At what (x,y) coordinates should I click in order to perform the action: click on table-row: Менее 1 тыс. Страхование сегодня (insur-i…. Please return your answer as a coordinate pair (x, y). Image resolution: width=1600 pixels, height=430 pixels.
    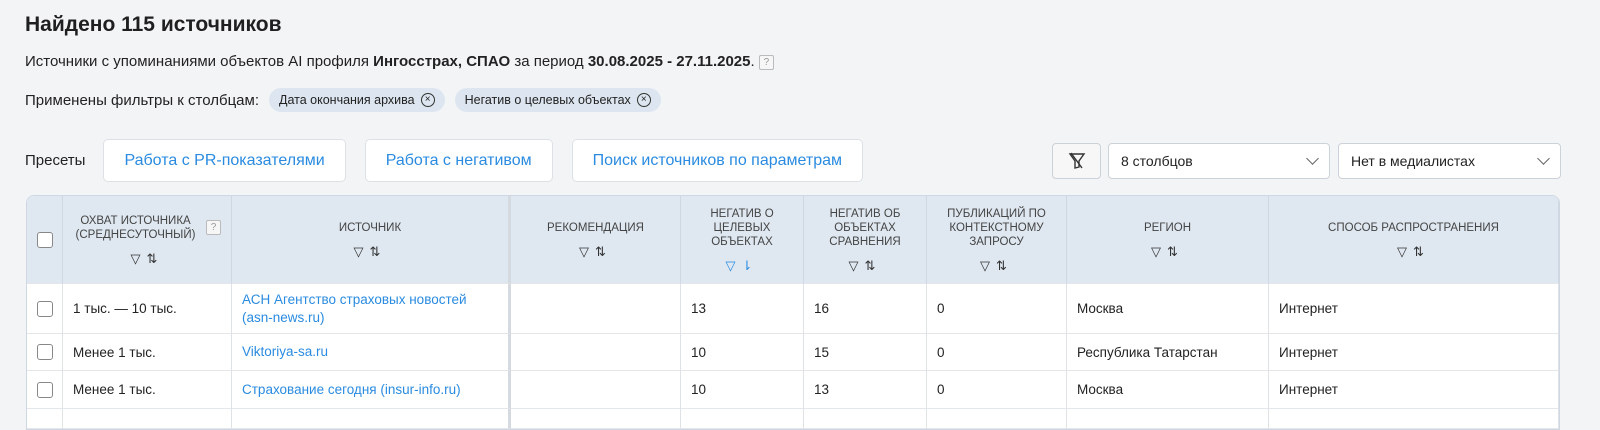
    Looking at the image, I should click on (793, 390).